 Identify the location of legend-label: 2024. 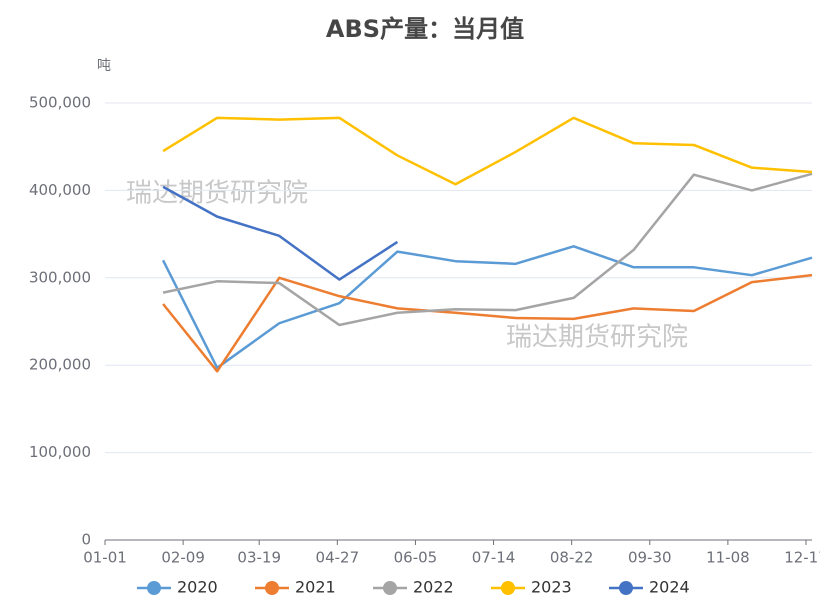
(669, 587).